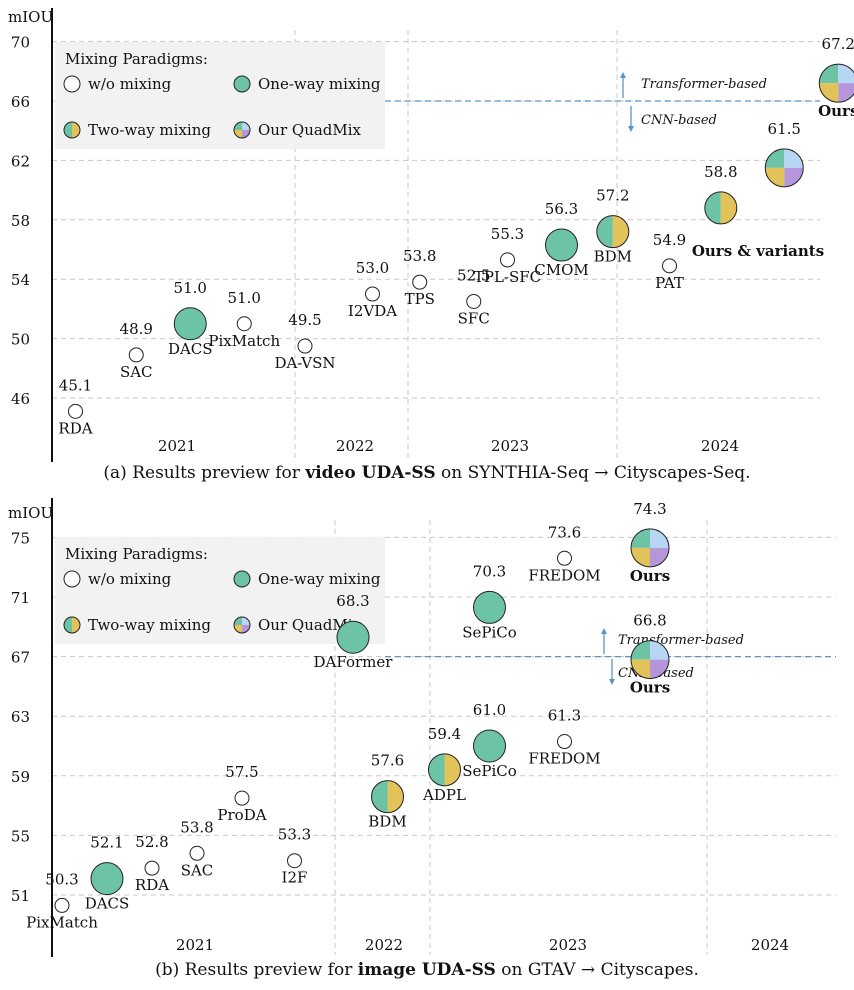  I want to click on point-sepico-10-marker-circle, so click(489, 746).